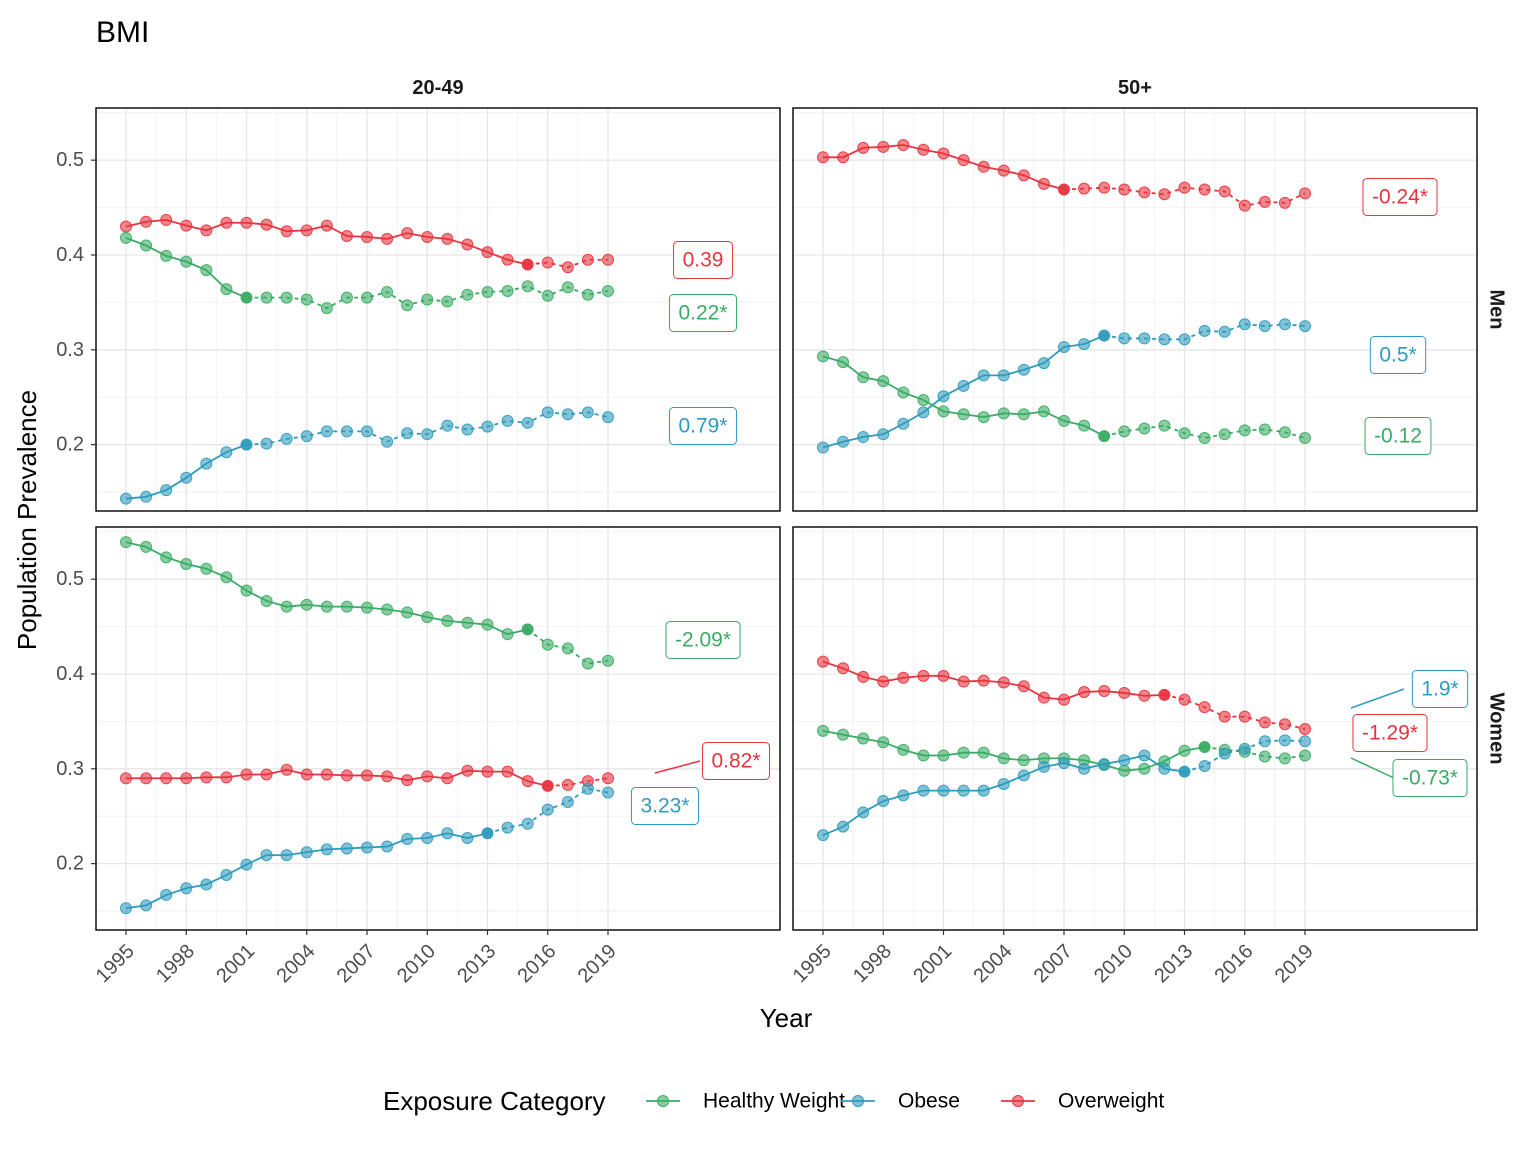 The height and width of the screenshot is (1152, 1536). I want to click on series-obese: 0.5*, so click(1122, 386).